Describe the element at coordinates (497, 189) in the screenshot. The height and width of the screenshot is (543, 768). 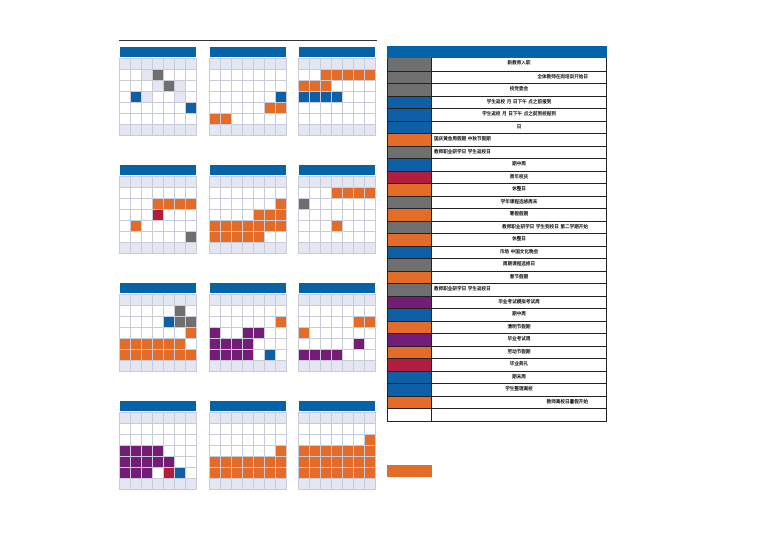
I see `legend-row: 休整日` at that location.